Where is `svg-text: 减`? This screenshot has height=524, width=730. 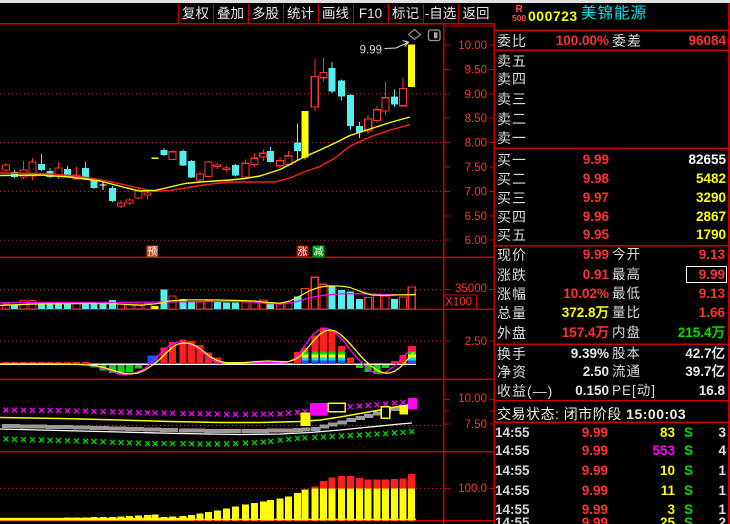 svg-text: 减 is located at coordinates (319, 252).